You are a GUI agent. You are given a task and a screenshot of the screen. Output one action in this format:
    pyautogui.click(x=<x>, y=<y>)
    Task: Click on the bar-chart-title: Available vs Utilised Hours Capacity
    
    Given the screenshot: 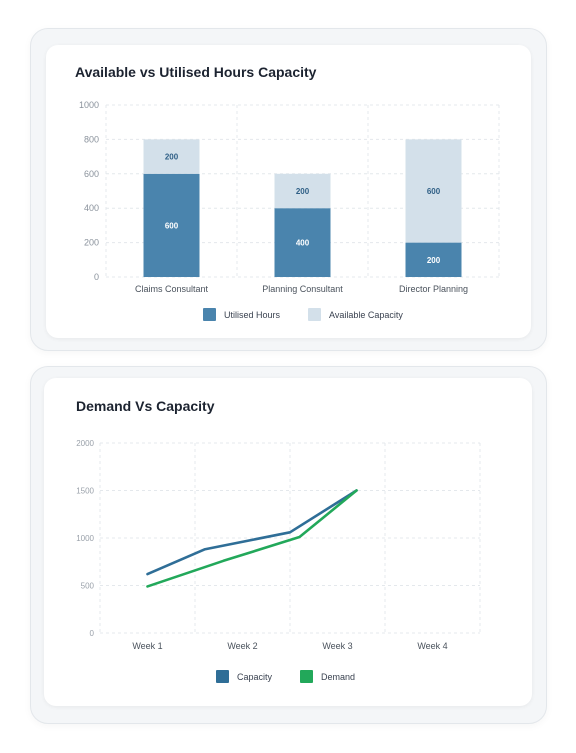 What is the action you would take?
    pyautogui.click(x=196, y=72)
    